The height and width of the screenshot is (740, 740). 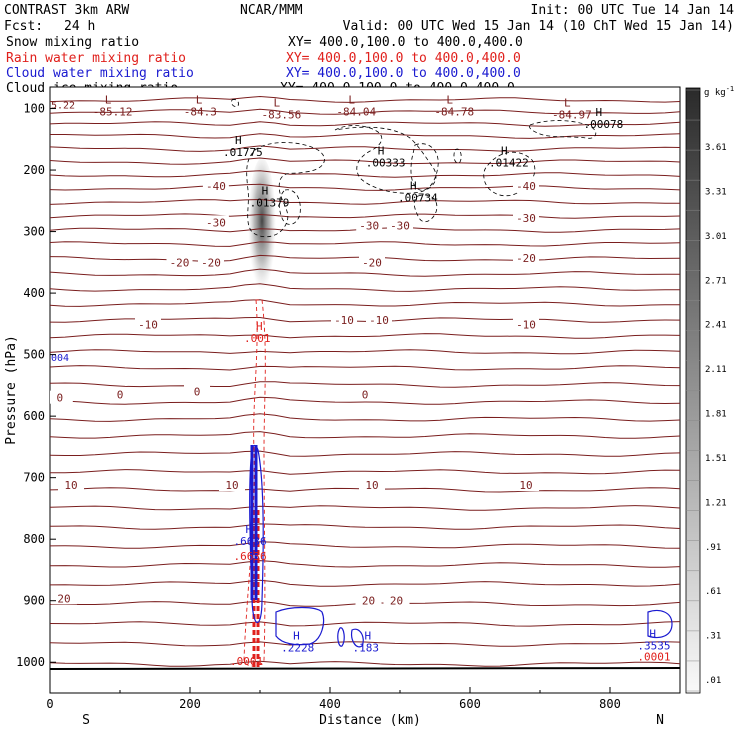 What do you see at coordinates (271, 10) in the screenshot?
I see `header-center: NCAR/MMM` at bounding box center [271, 10].